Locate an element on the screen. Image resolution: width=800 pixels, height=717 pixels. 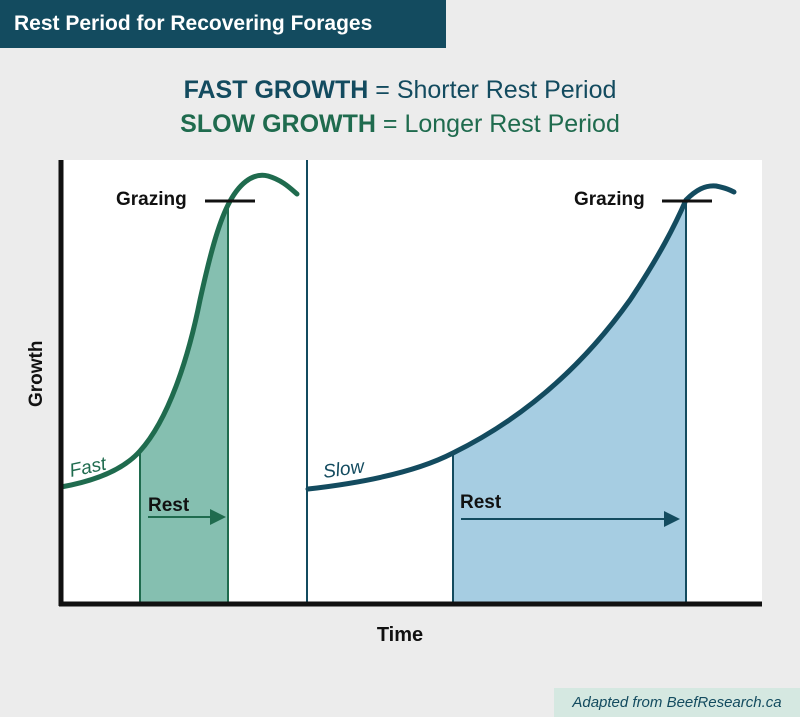
fast-rest-area is located at coordinates (184, 404).